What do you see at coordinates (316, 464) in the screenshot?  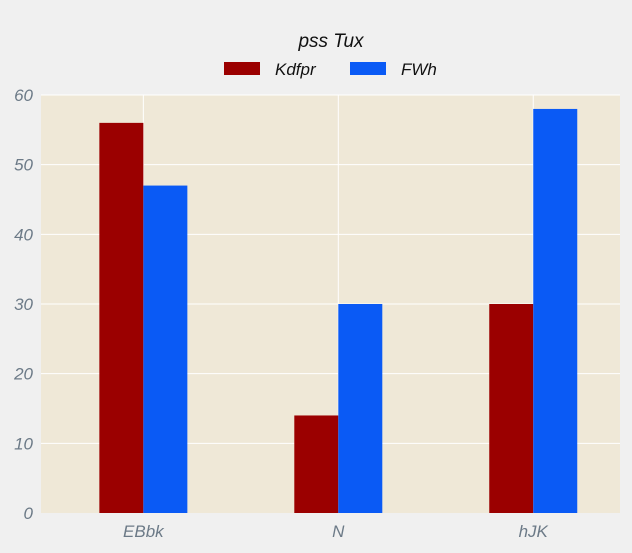 I see `bar-Kdfpr-N` at bounding box center [316, 464].